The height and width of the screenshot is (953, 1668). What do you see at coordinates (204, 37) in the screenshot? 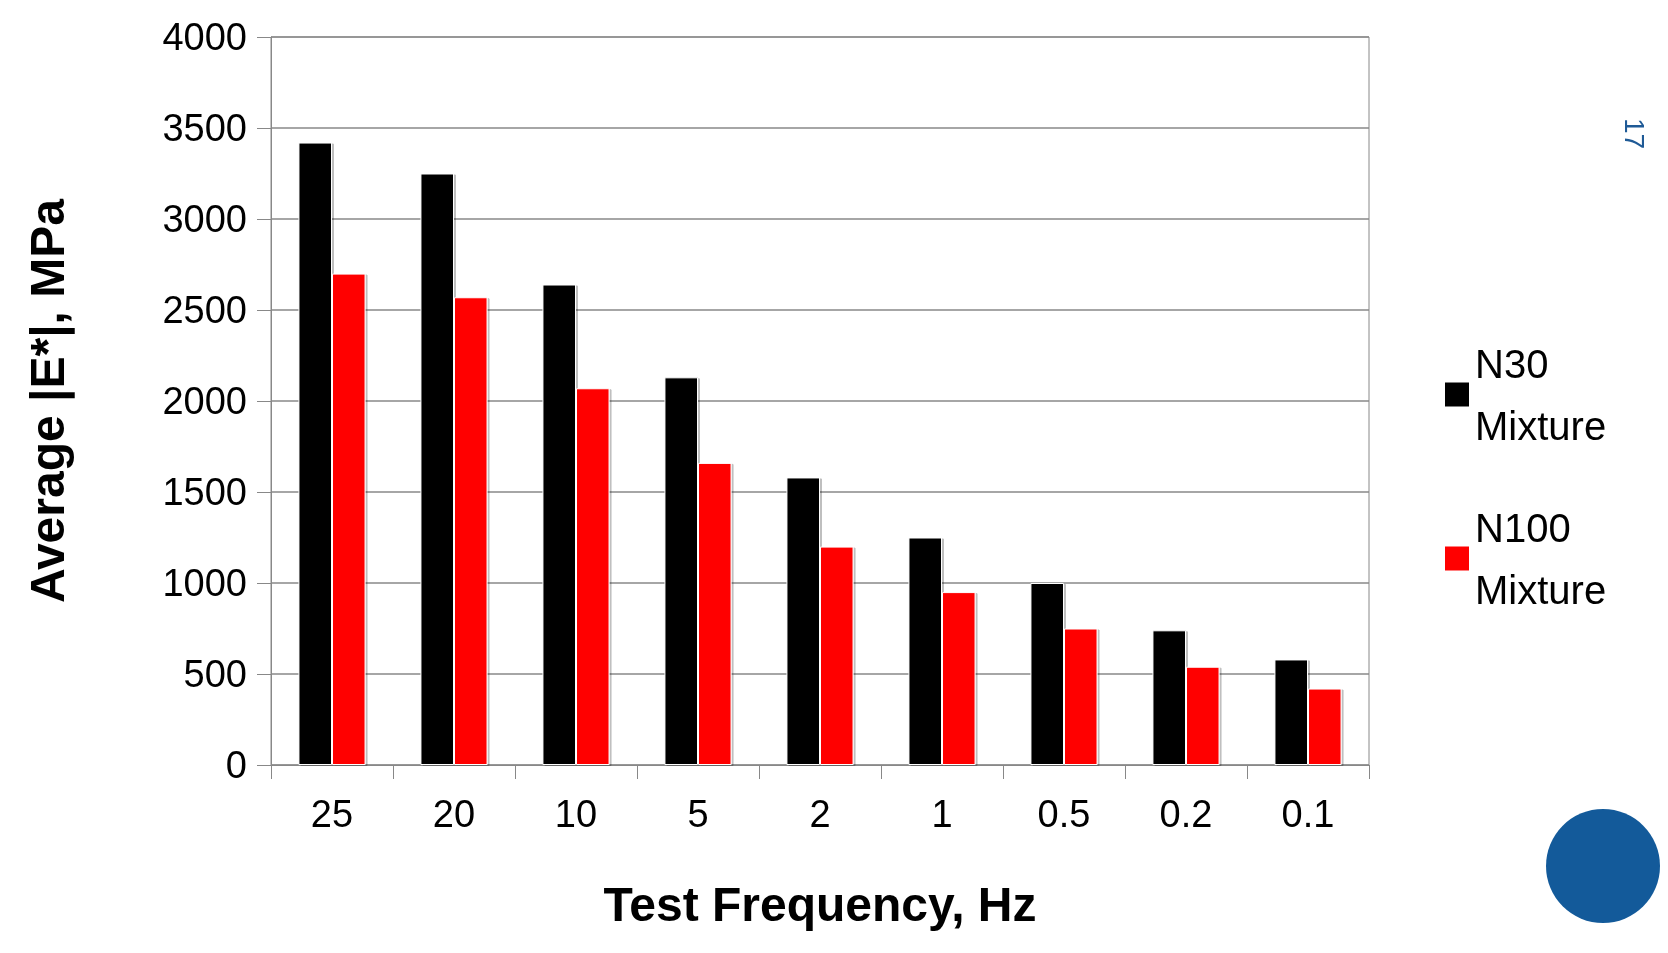
I see `y-tick-label: 4000` at bounding box center [204, 37].